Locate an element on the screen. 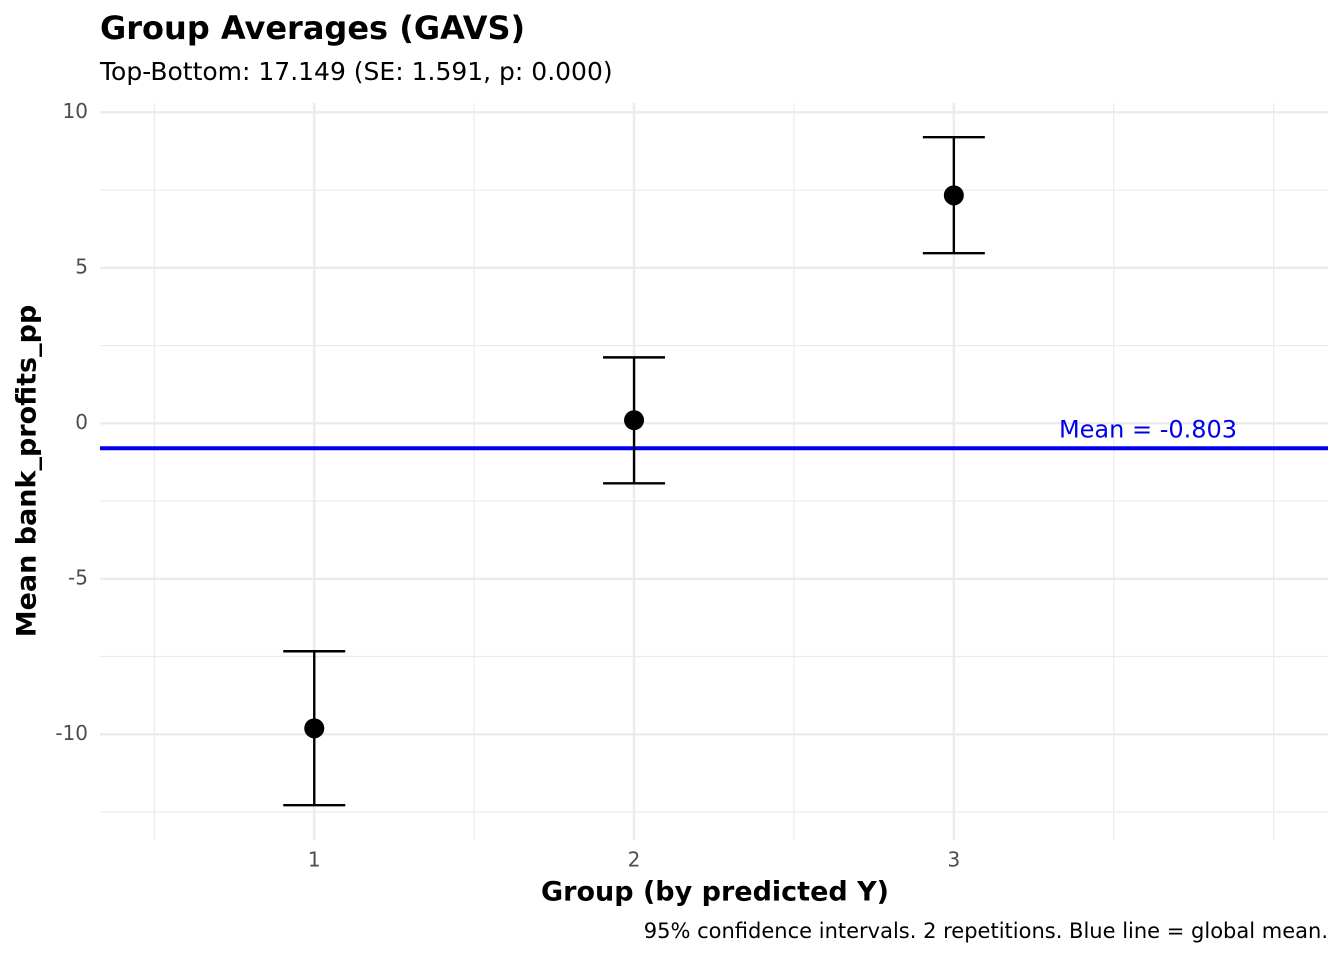 Image resolution: width=1344 pixels, height=960 pixels. chart-title: Group Averages (GAVS) is located at coordinates (312, 28).